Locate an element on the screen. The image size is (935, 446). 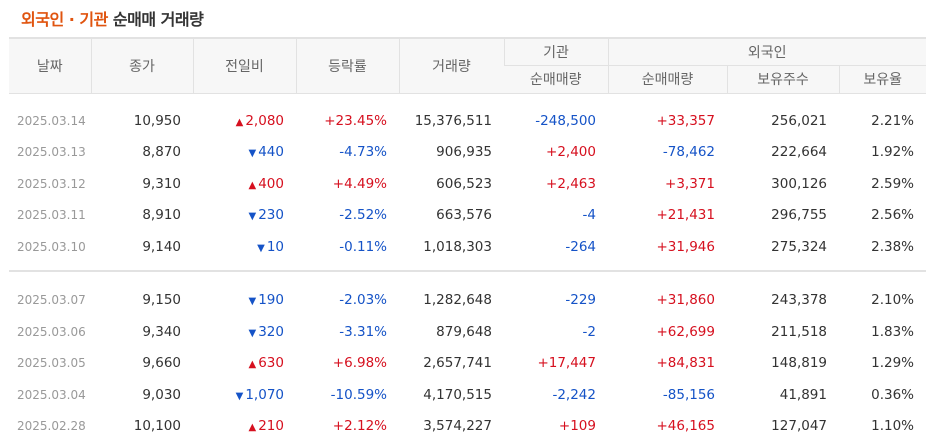
section-title: 외국인 · 기관 순매매 거래량 is located at coordinates (112, 20).